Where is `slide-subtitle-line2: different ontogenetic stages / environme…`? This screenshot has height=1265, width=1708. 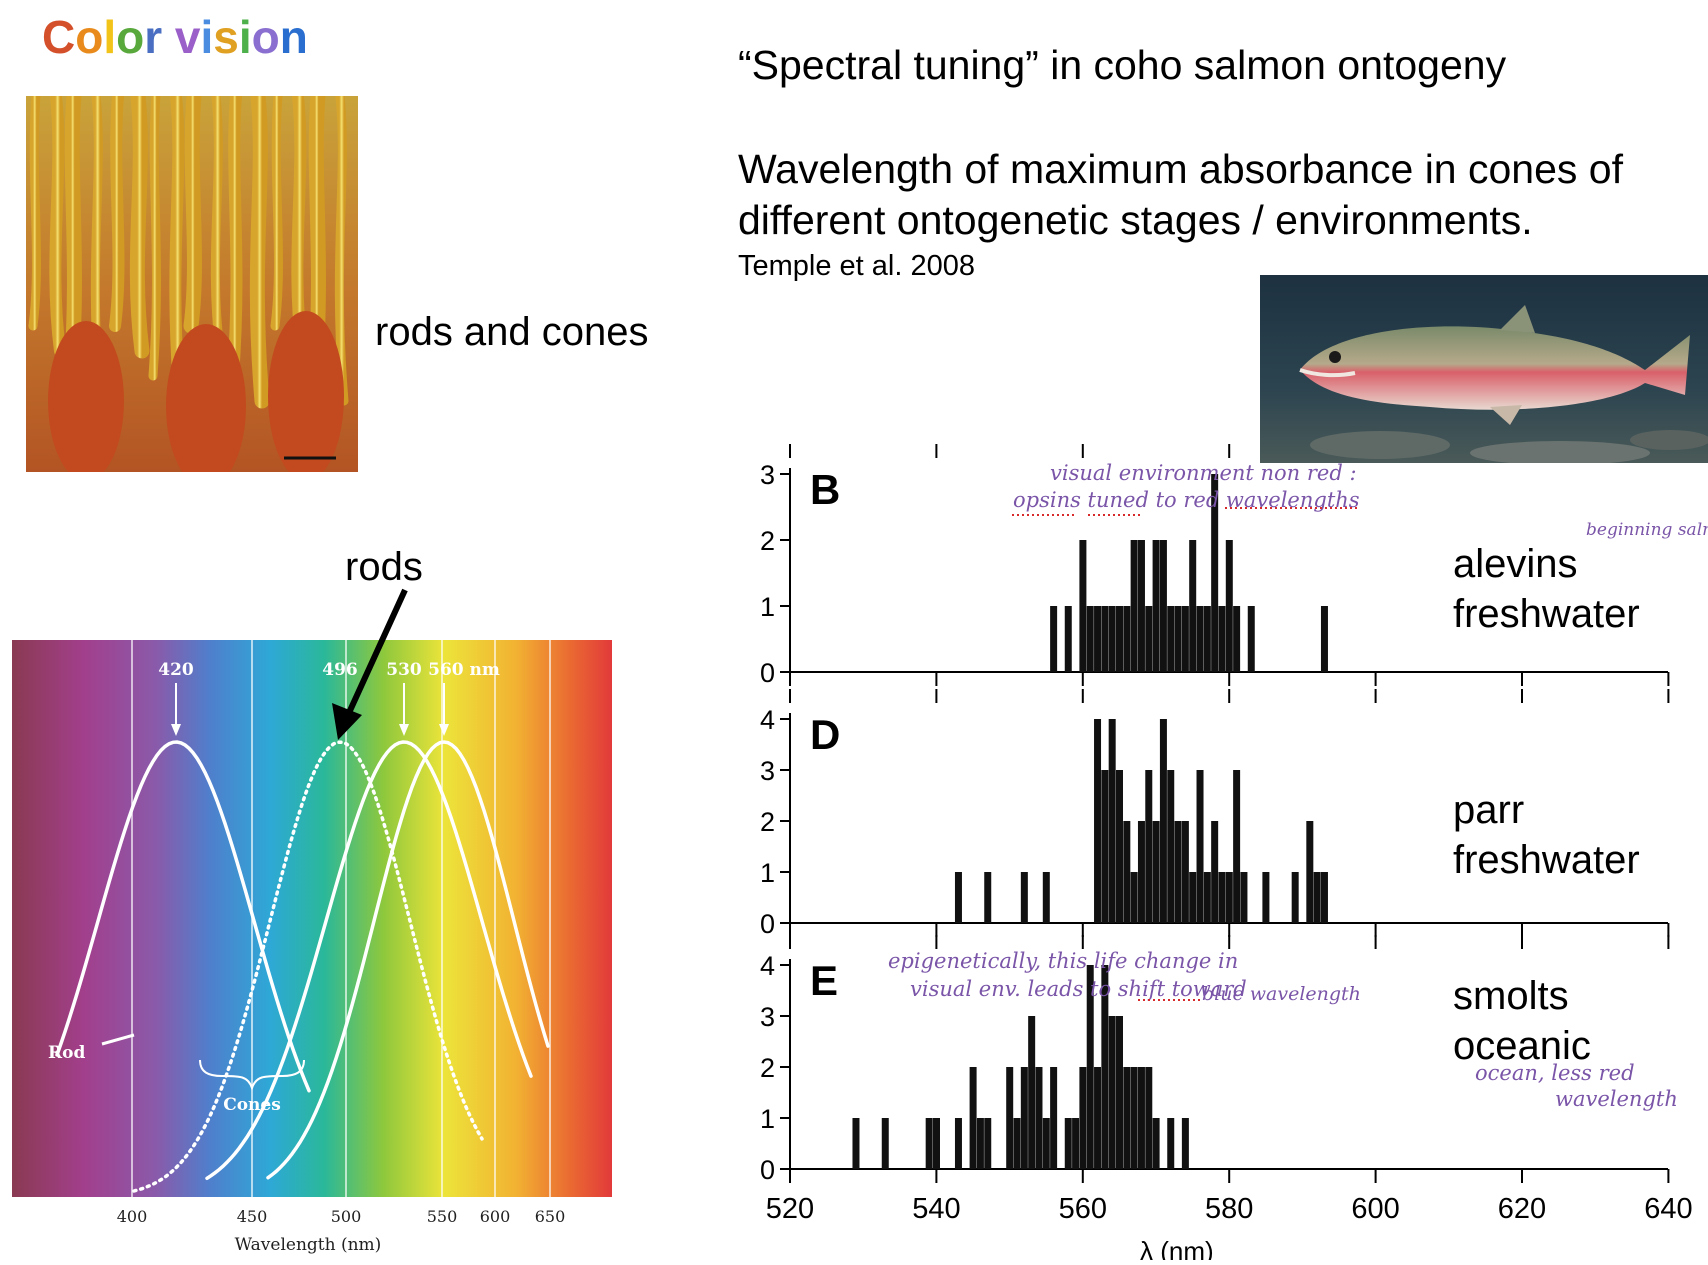
slide-subtitle-line2: different ontogenetic stages / environme… is located at coordinates (1135, 220).